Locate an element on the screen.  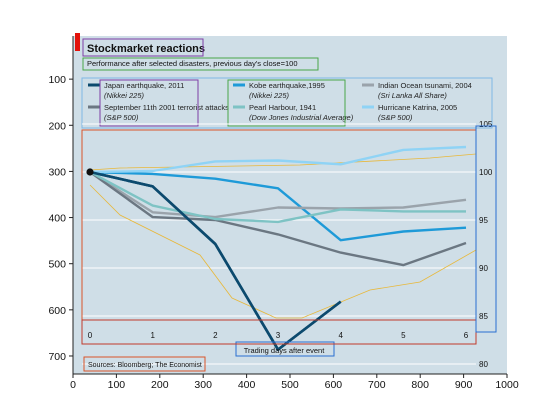
x-axis-label: Trading days after event is located at coordinates (285, 350).